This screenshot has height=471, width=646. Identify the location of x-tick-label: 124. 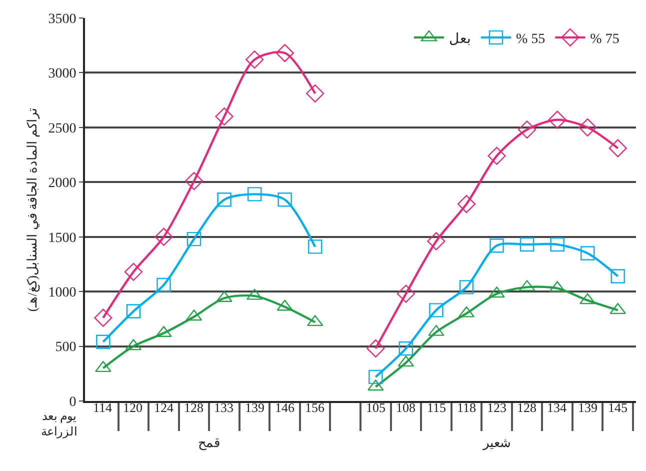
(164, 407).